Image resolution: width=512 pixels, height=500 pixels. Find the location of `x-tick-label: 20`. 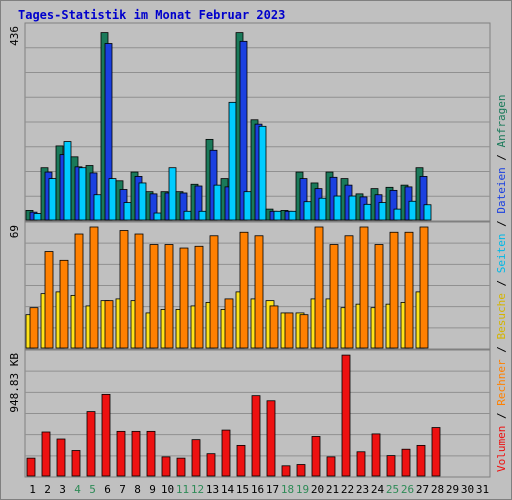

x-tick-label: 20 is located at coordinates (317, 489).